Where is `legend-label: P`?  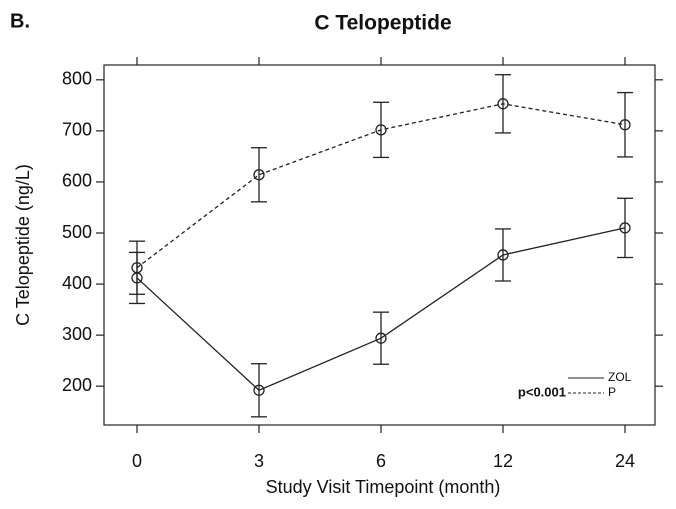
legend-label: P is located at coordinates (612, 392).